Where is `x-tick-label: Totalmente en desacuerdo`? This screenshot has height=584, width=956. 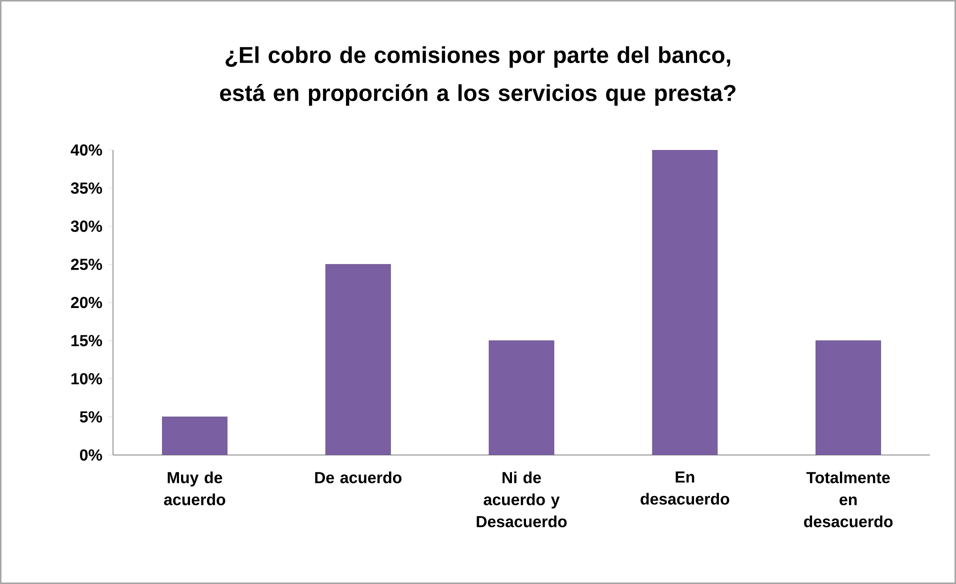
x-tick-label: Totalmente en desacuerdo is located at coordinates (848, 500).